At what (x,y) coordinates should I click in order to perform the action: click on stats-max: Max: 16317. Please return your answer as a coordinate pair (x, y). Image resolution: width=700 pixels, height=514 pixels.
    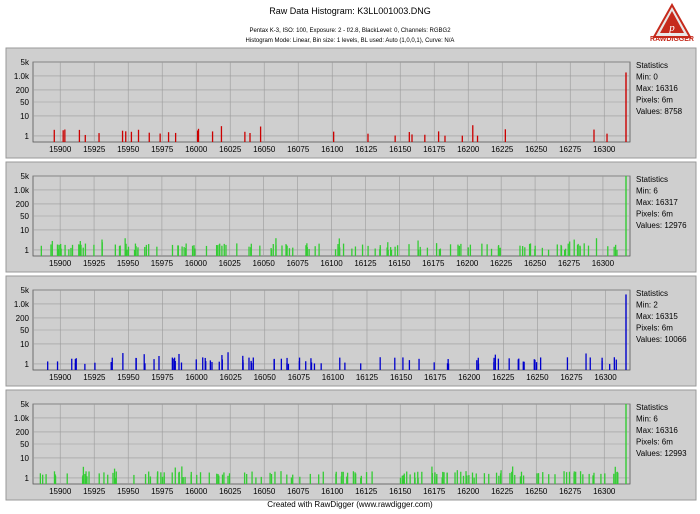
    Looking at the image, I should click on (657, 202).